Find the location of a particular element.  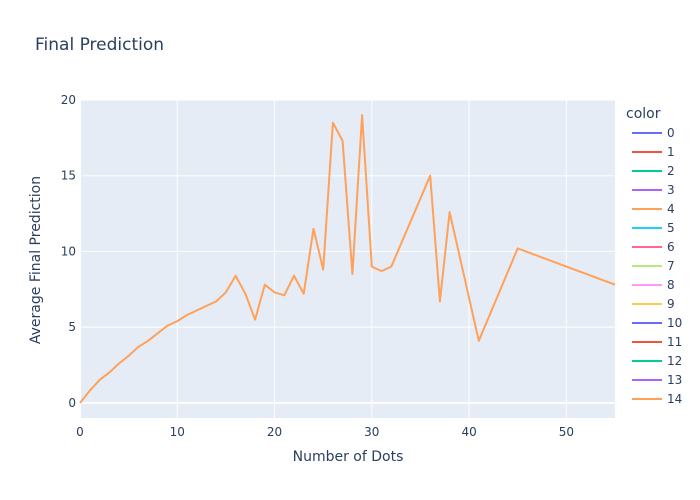

legend-label: 12 is located at coordinates (674, 361).